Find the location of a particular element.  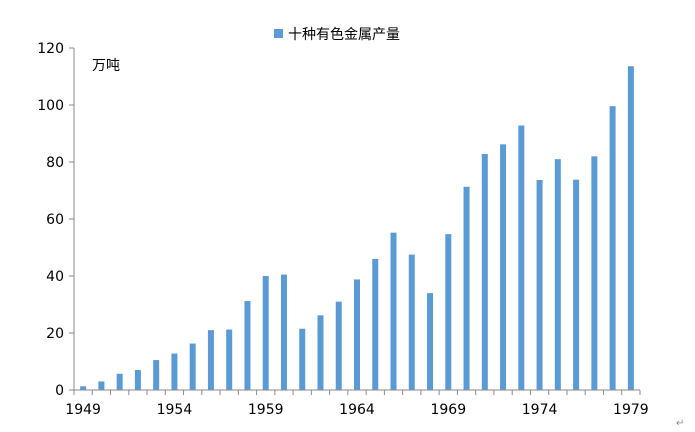

bar-1956 is located at coordinates (210, 360).